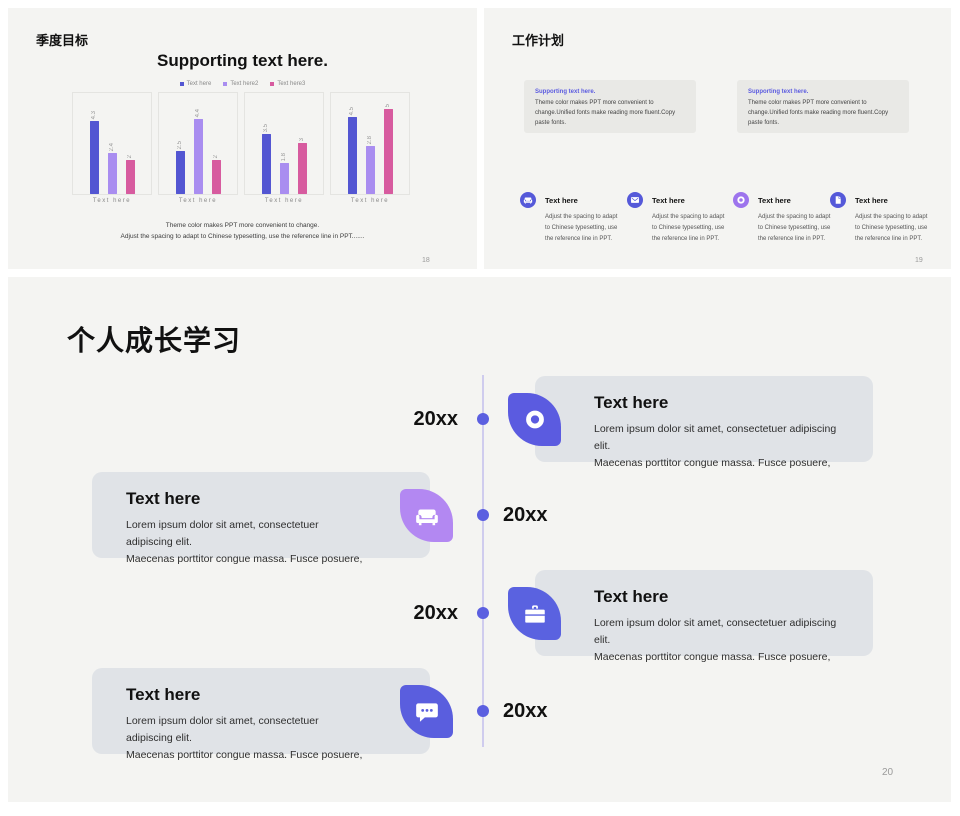 The image size is (960, 816). What do you see at coordinates (198, 151) in the screenshot?
I see `bar-group-member: 4.4` at bounding box center [198, 151].